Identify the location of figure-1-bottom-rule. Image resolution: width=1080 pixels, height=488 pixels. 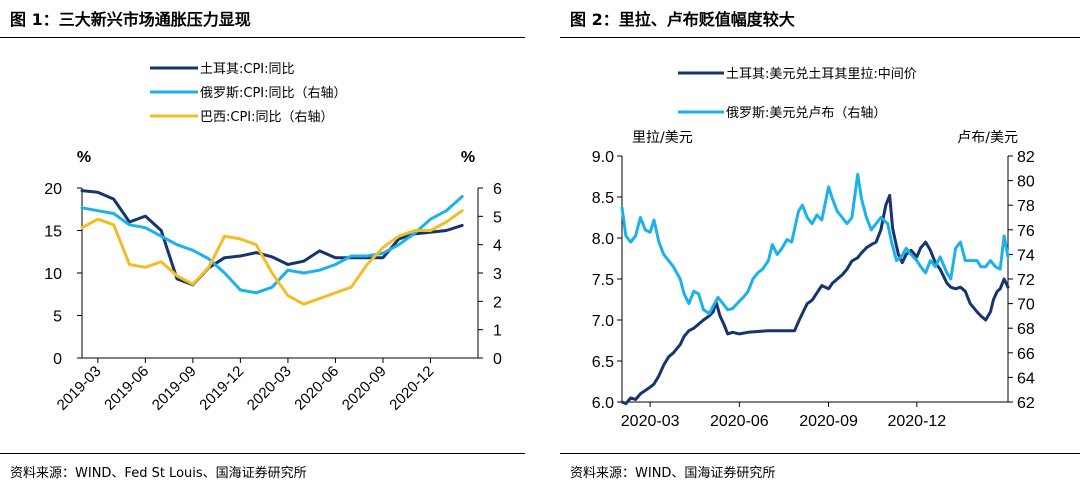
(262, 453).